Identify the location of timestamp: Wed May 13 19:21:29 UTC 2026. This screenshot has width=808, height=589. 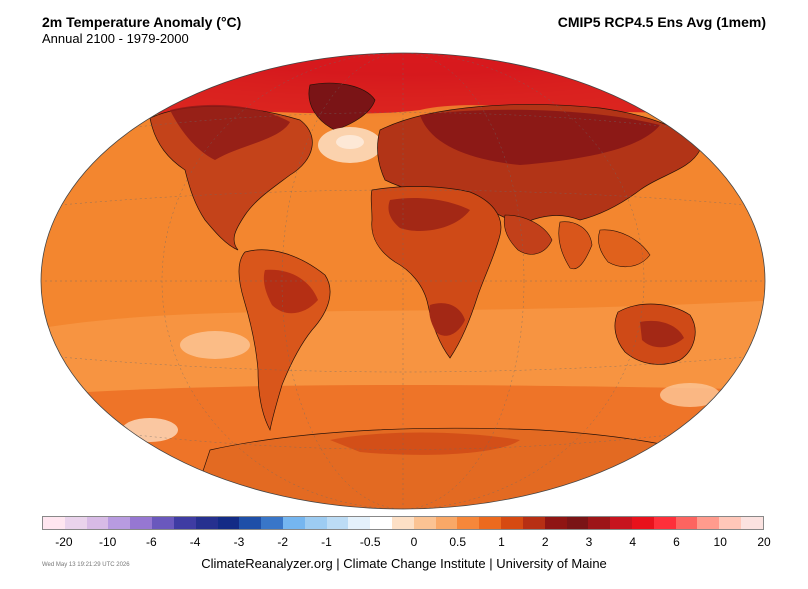
(86, 565).